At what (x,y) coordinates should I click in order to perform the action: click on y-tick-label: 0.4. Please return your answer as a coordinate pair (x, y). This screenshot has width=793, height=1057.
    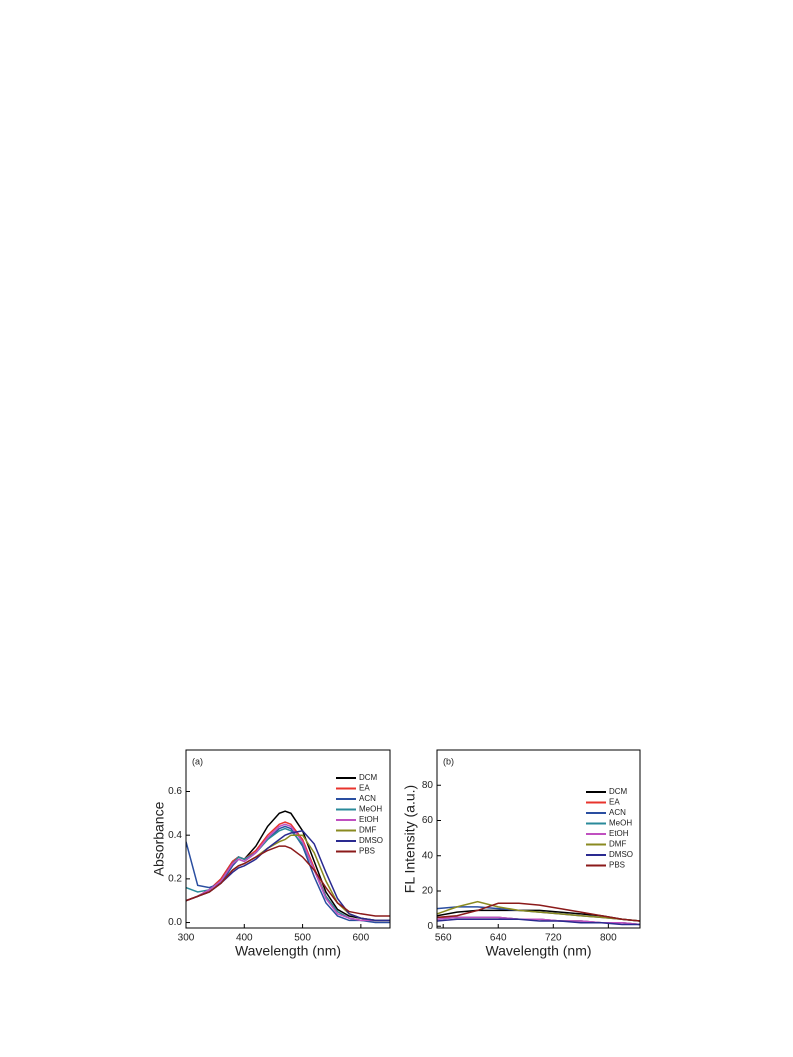
    Looking at the image, I should click on (175, 835).